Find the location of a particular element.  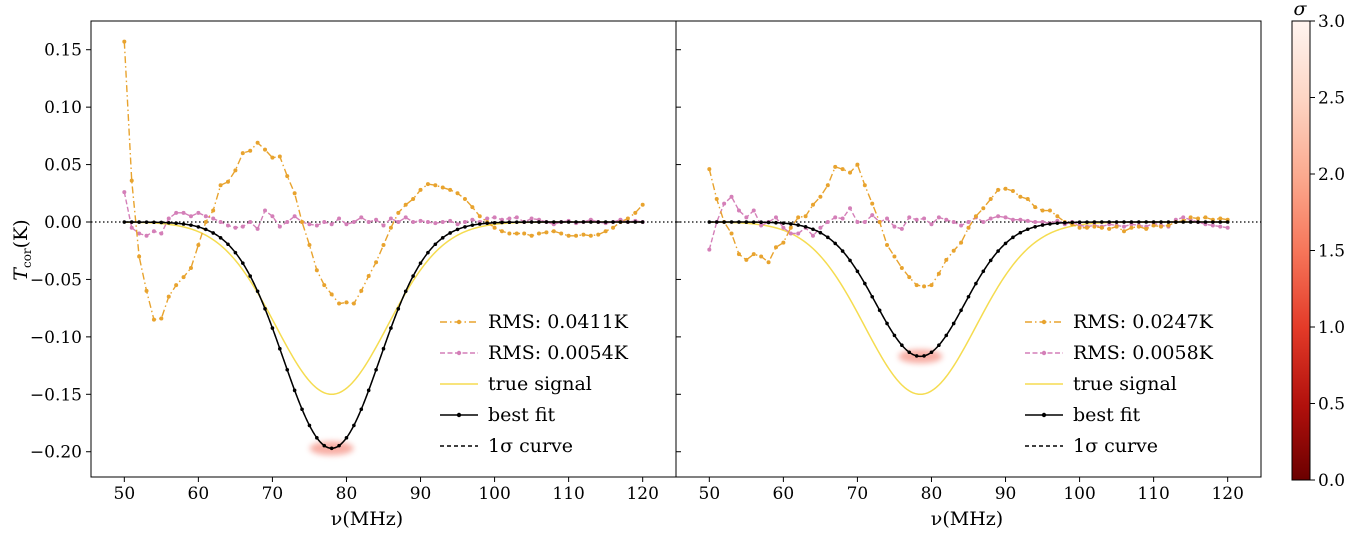

right-legend-label: RMS: 0.0058K is located at coordinates (1143, 353).